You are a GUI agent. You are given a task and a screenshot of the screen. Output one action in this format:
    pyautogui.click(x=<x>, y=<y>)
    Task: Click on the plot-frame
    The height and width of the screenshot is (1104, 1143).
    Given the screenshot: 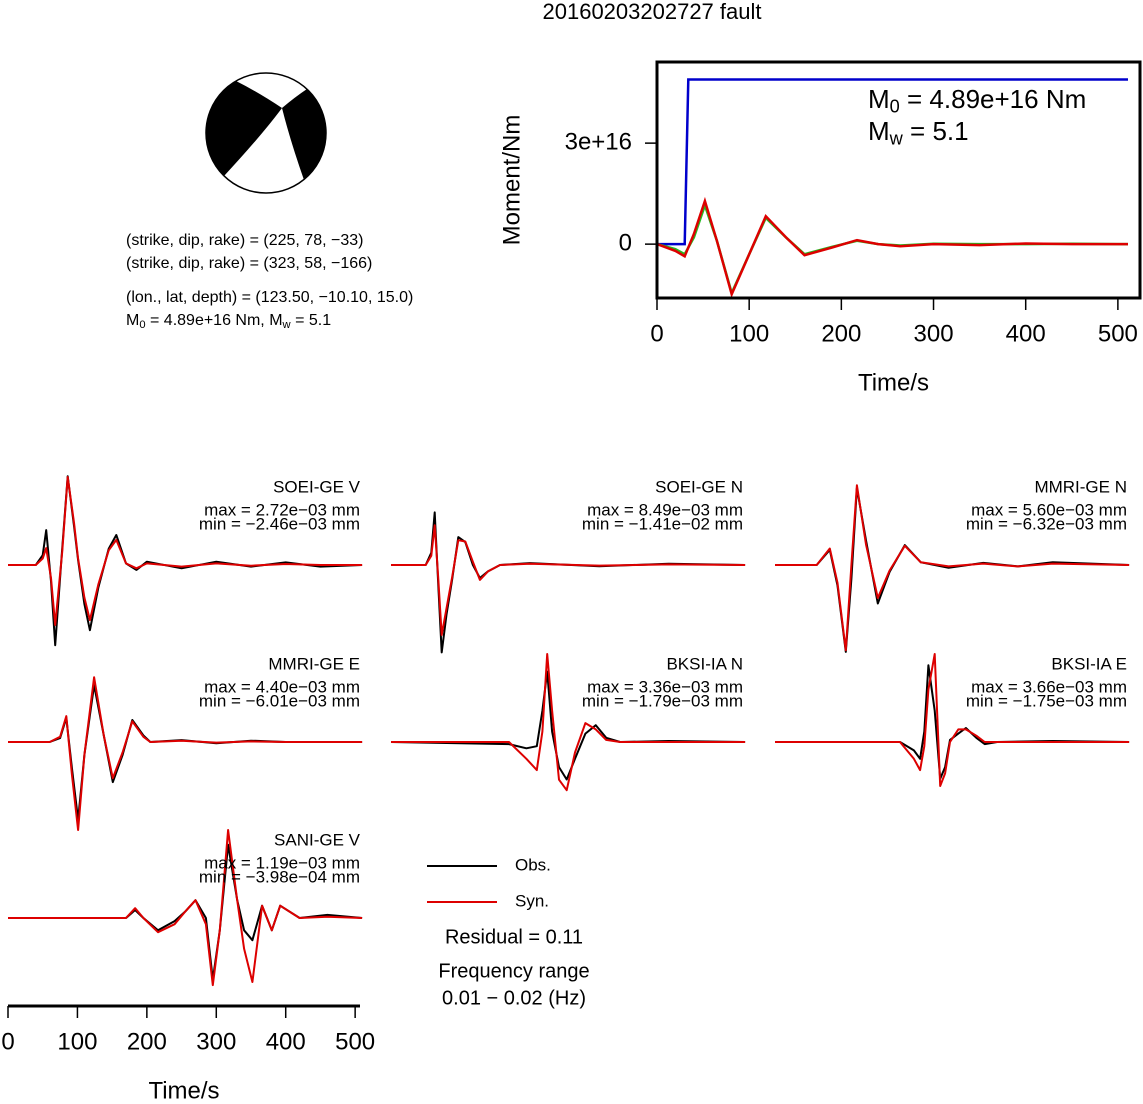 What is the action you would take?
    pyautogui.click(x=898, y=180)
    